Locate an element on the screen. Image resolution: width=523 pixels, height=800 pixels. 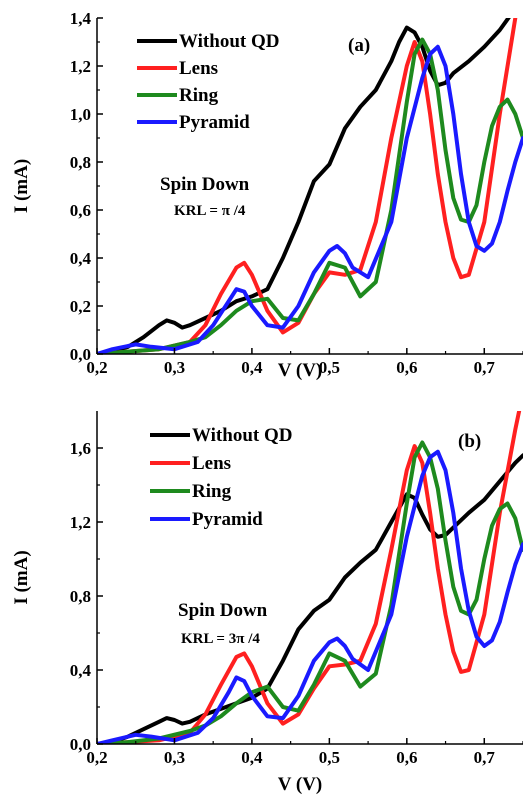
annotation-krl: KRL = π /4 is located at coordinates (210, 211).